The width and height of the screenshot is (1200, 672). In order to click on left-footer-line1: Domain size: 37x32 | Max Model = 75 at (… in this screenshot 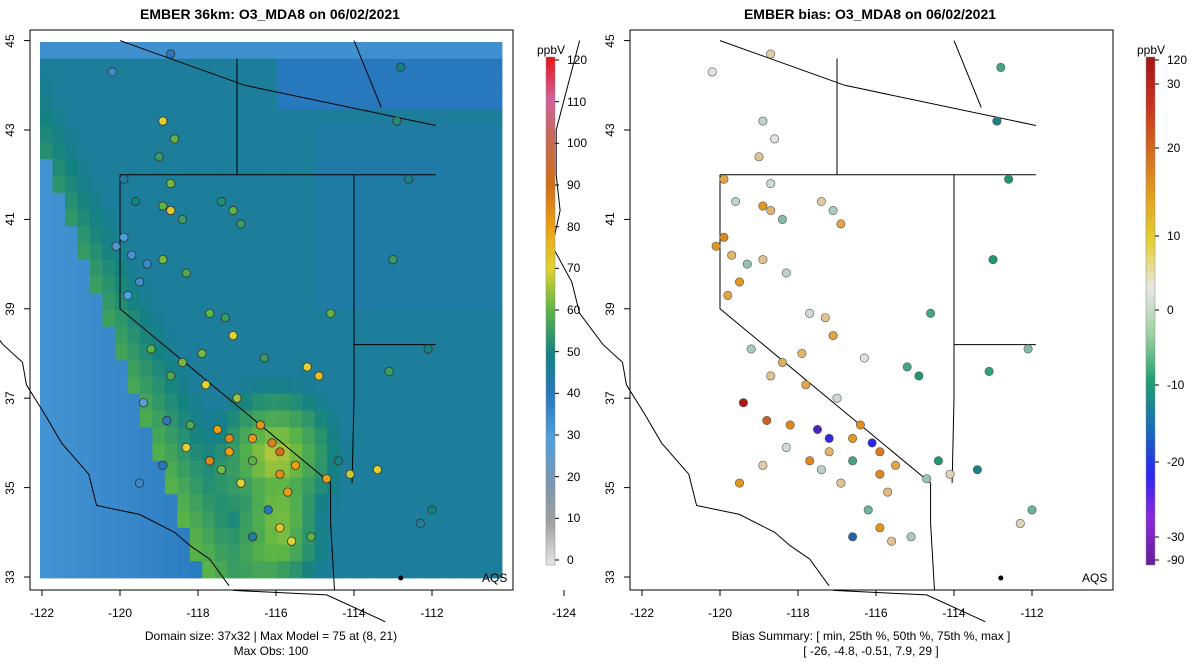, I will do `click(271, 636)`.